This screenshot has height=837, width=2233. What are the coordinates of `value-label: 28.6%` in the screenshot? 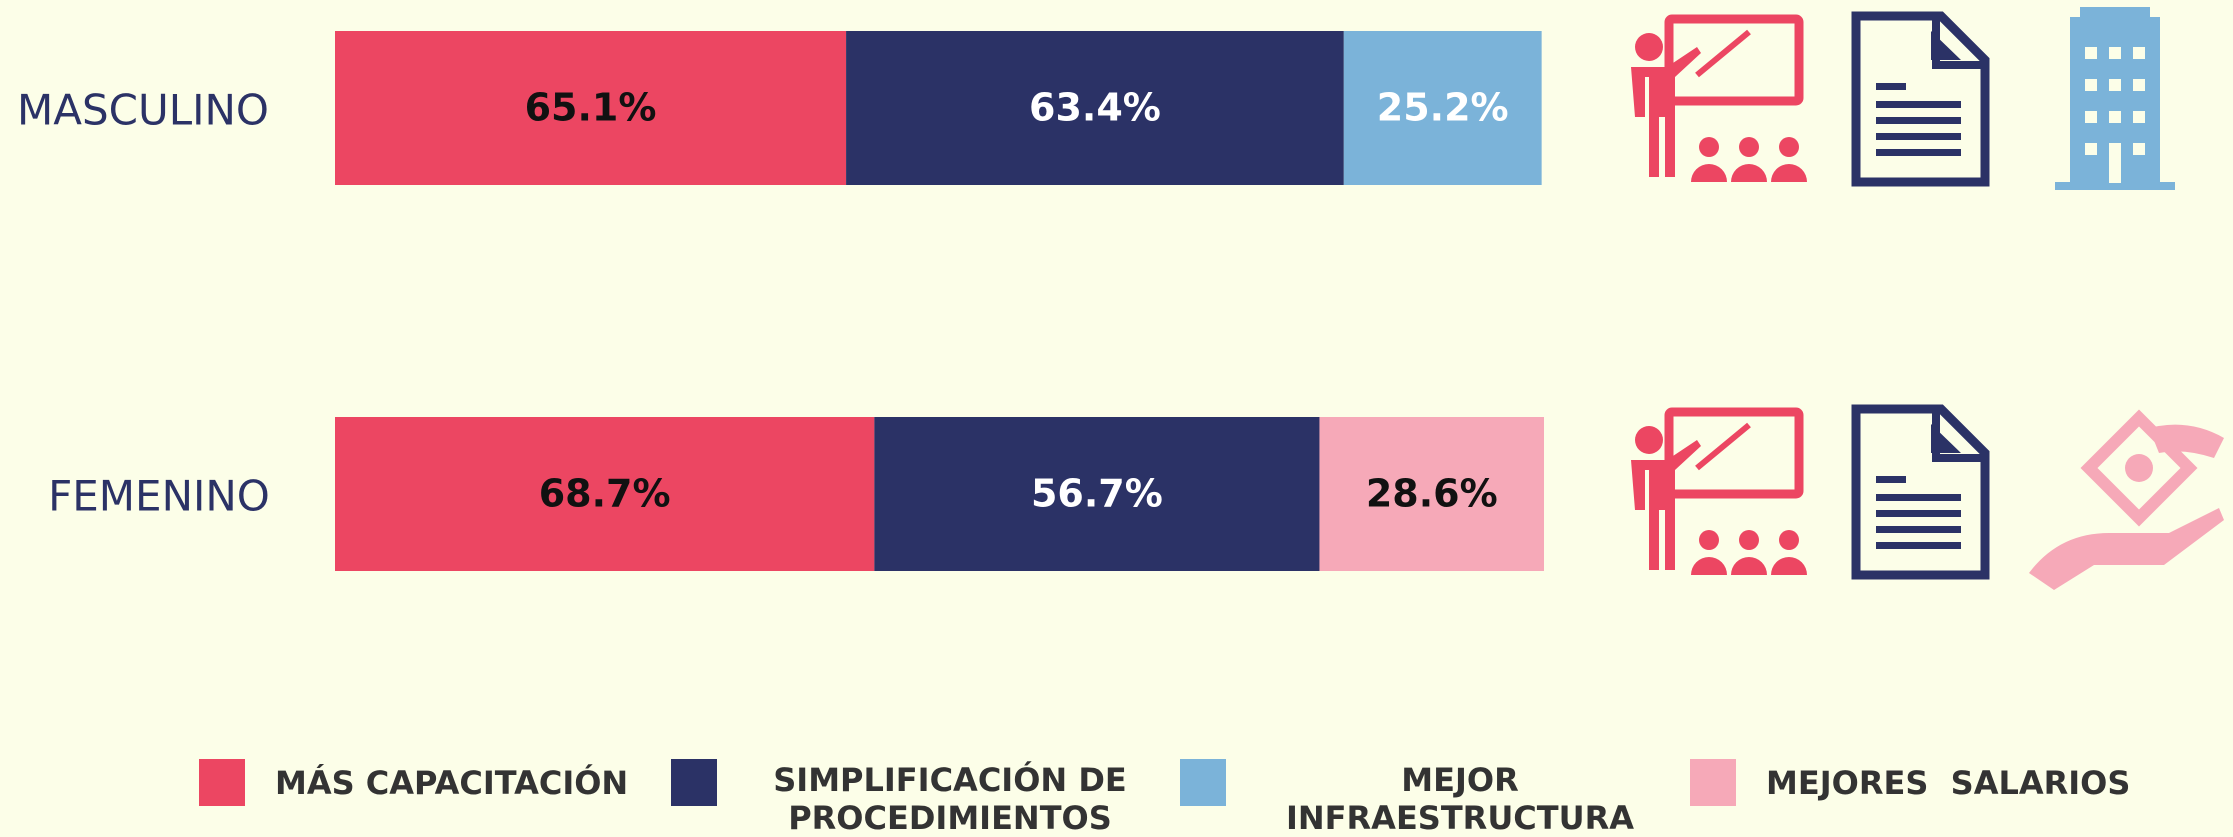 It's located at (1432, 494).